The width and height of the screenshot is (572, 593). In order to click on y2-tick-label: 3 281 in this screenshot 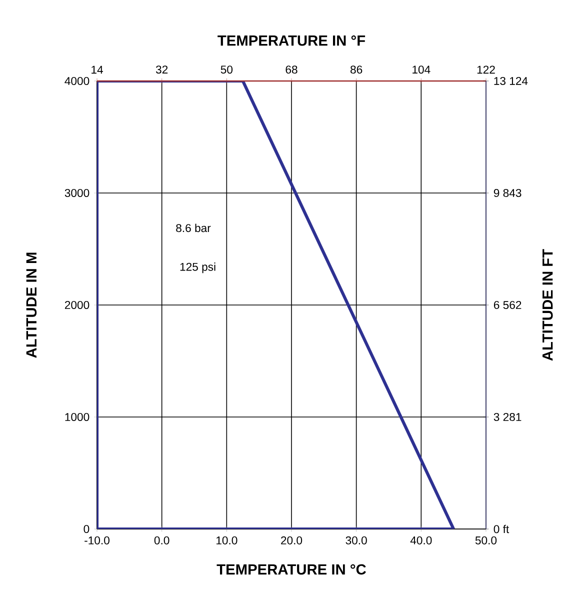, I will do `click(508, 417)`.